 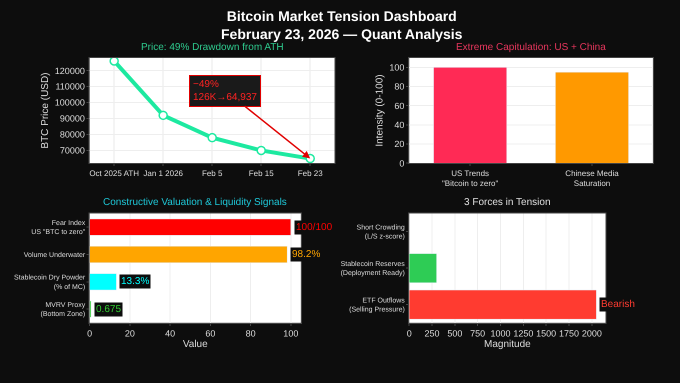 What do you see at coordinates (45, 110) in the screenshot?
I see `y-axis-title: BTC Price (USD)` at bounding box center [45, 110].